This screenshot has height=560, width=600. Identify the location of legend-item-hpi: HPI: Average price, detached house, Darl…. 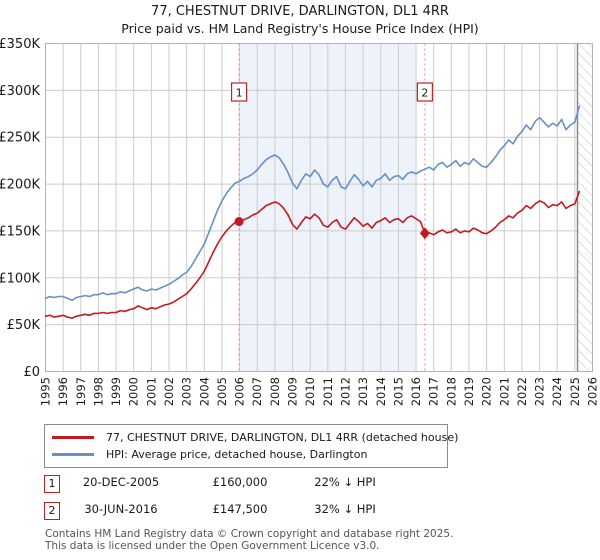
(246, 454).